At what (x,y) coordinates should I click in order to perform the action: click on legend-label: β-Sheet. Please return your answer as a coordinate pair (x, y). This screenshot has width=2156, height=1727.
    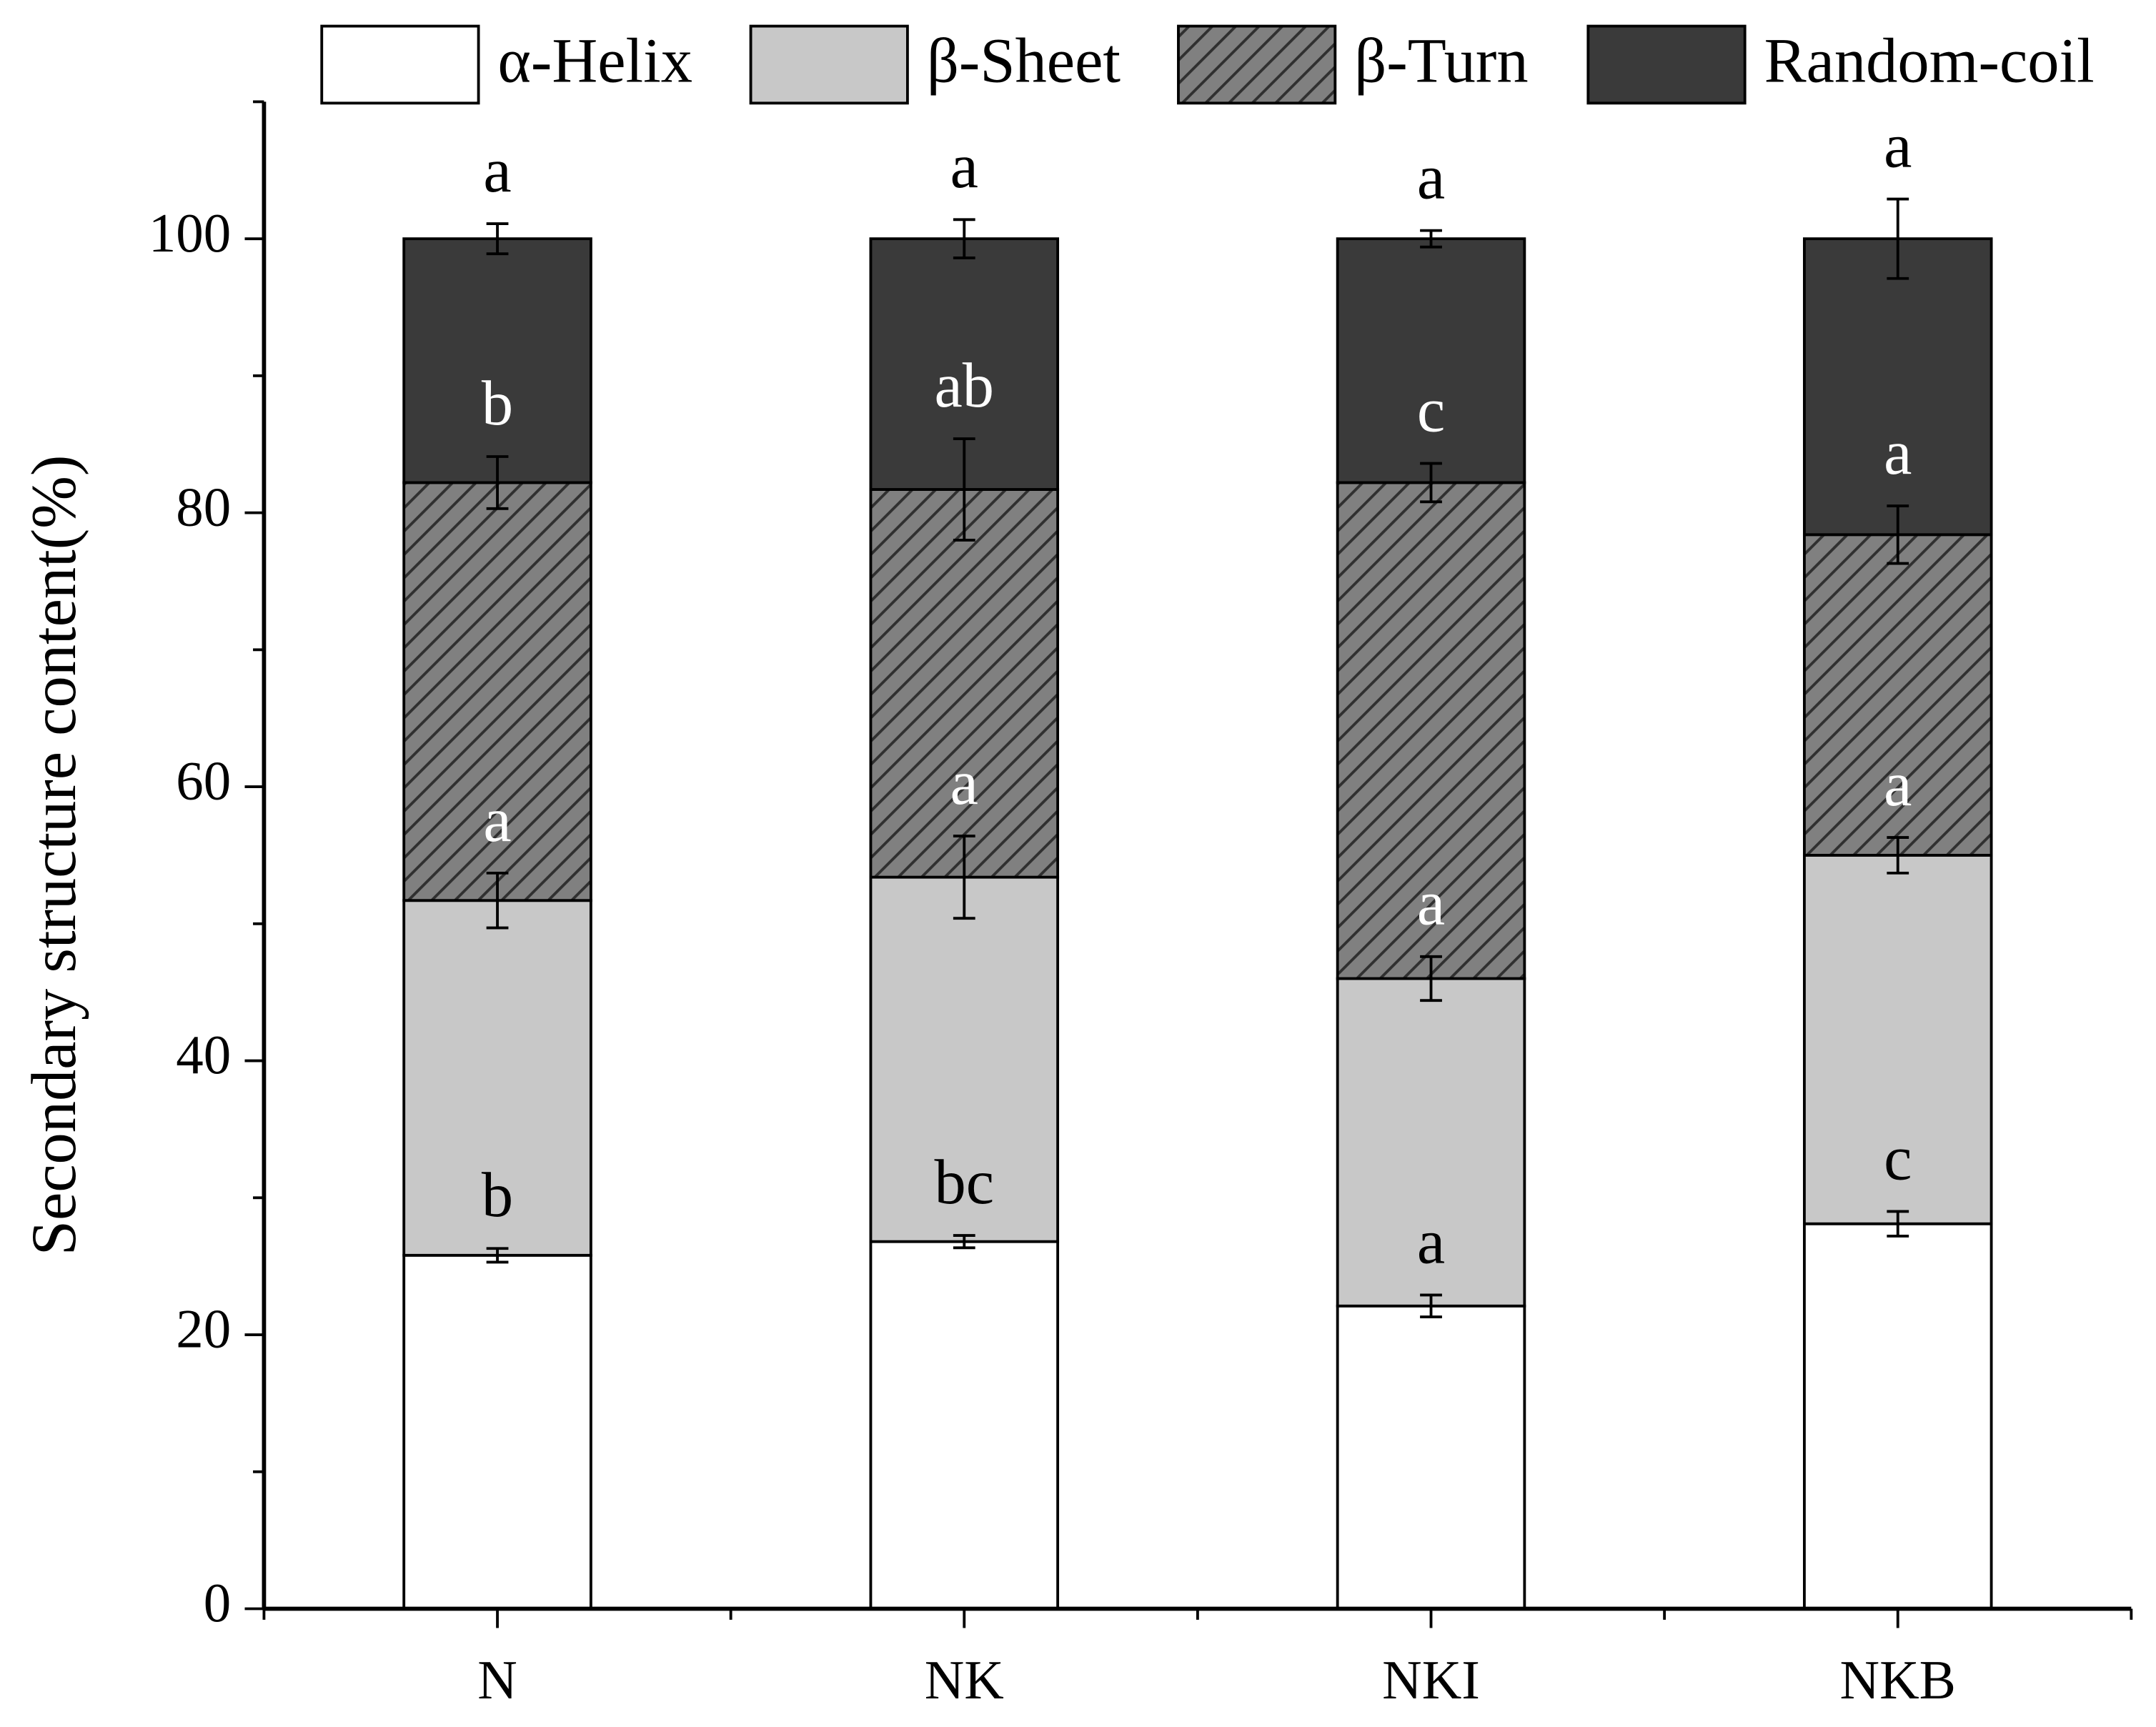
    Looking at the image, I should click on (1024, 61).